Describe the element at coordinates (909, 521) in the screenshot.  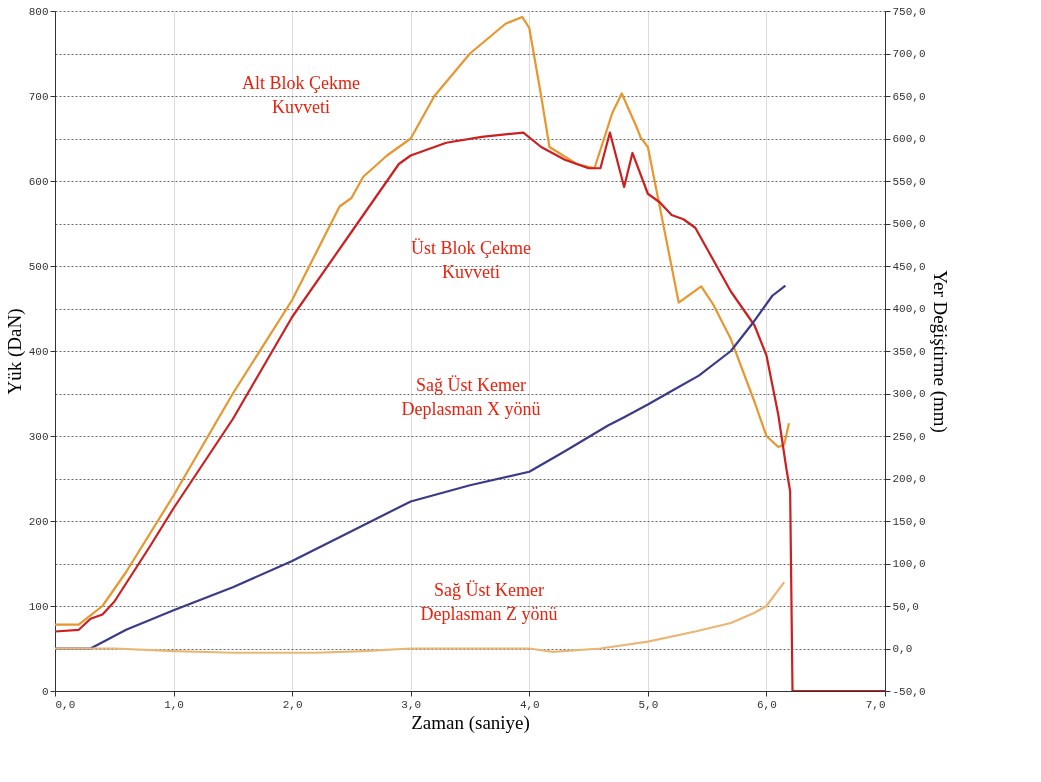
I see `y2-tick-label: 150,0` at that location.